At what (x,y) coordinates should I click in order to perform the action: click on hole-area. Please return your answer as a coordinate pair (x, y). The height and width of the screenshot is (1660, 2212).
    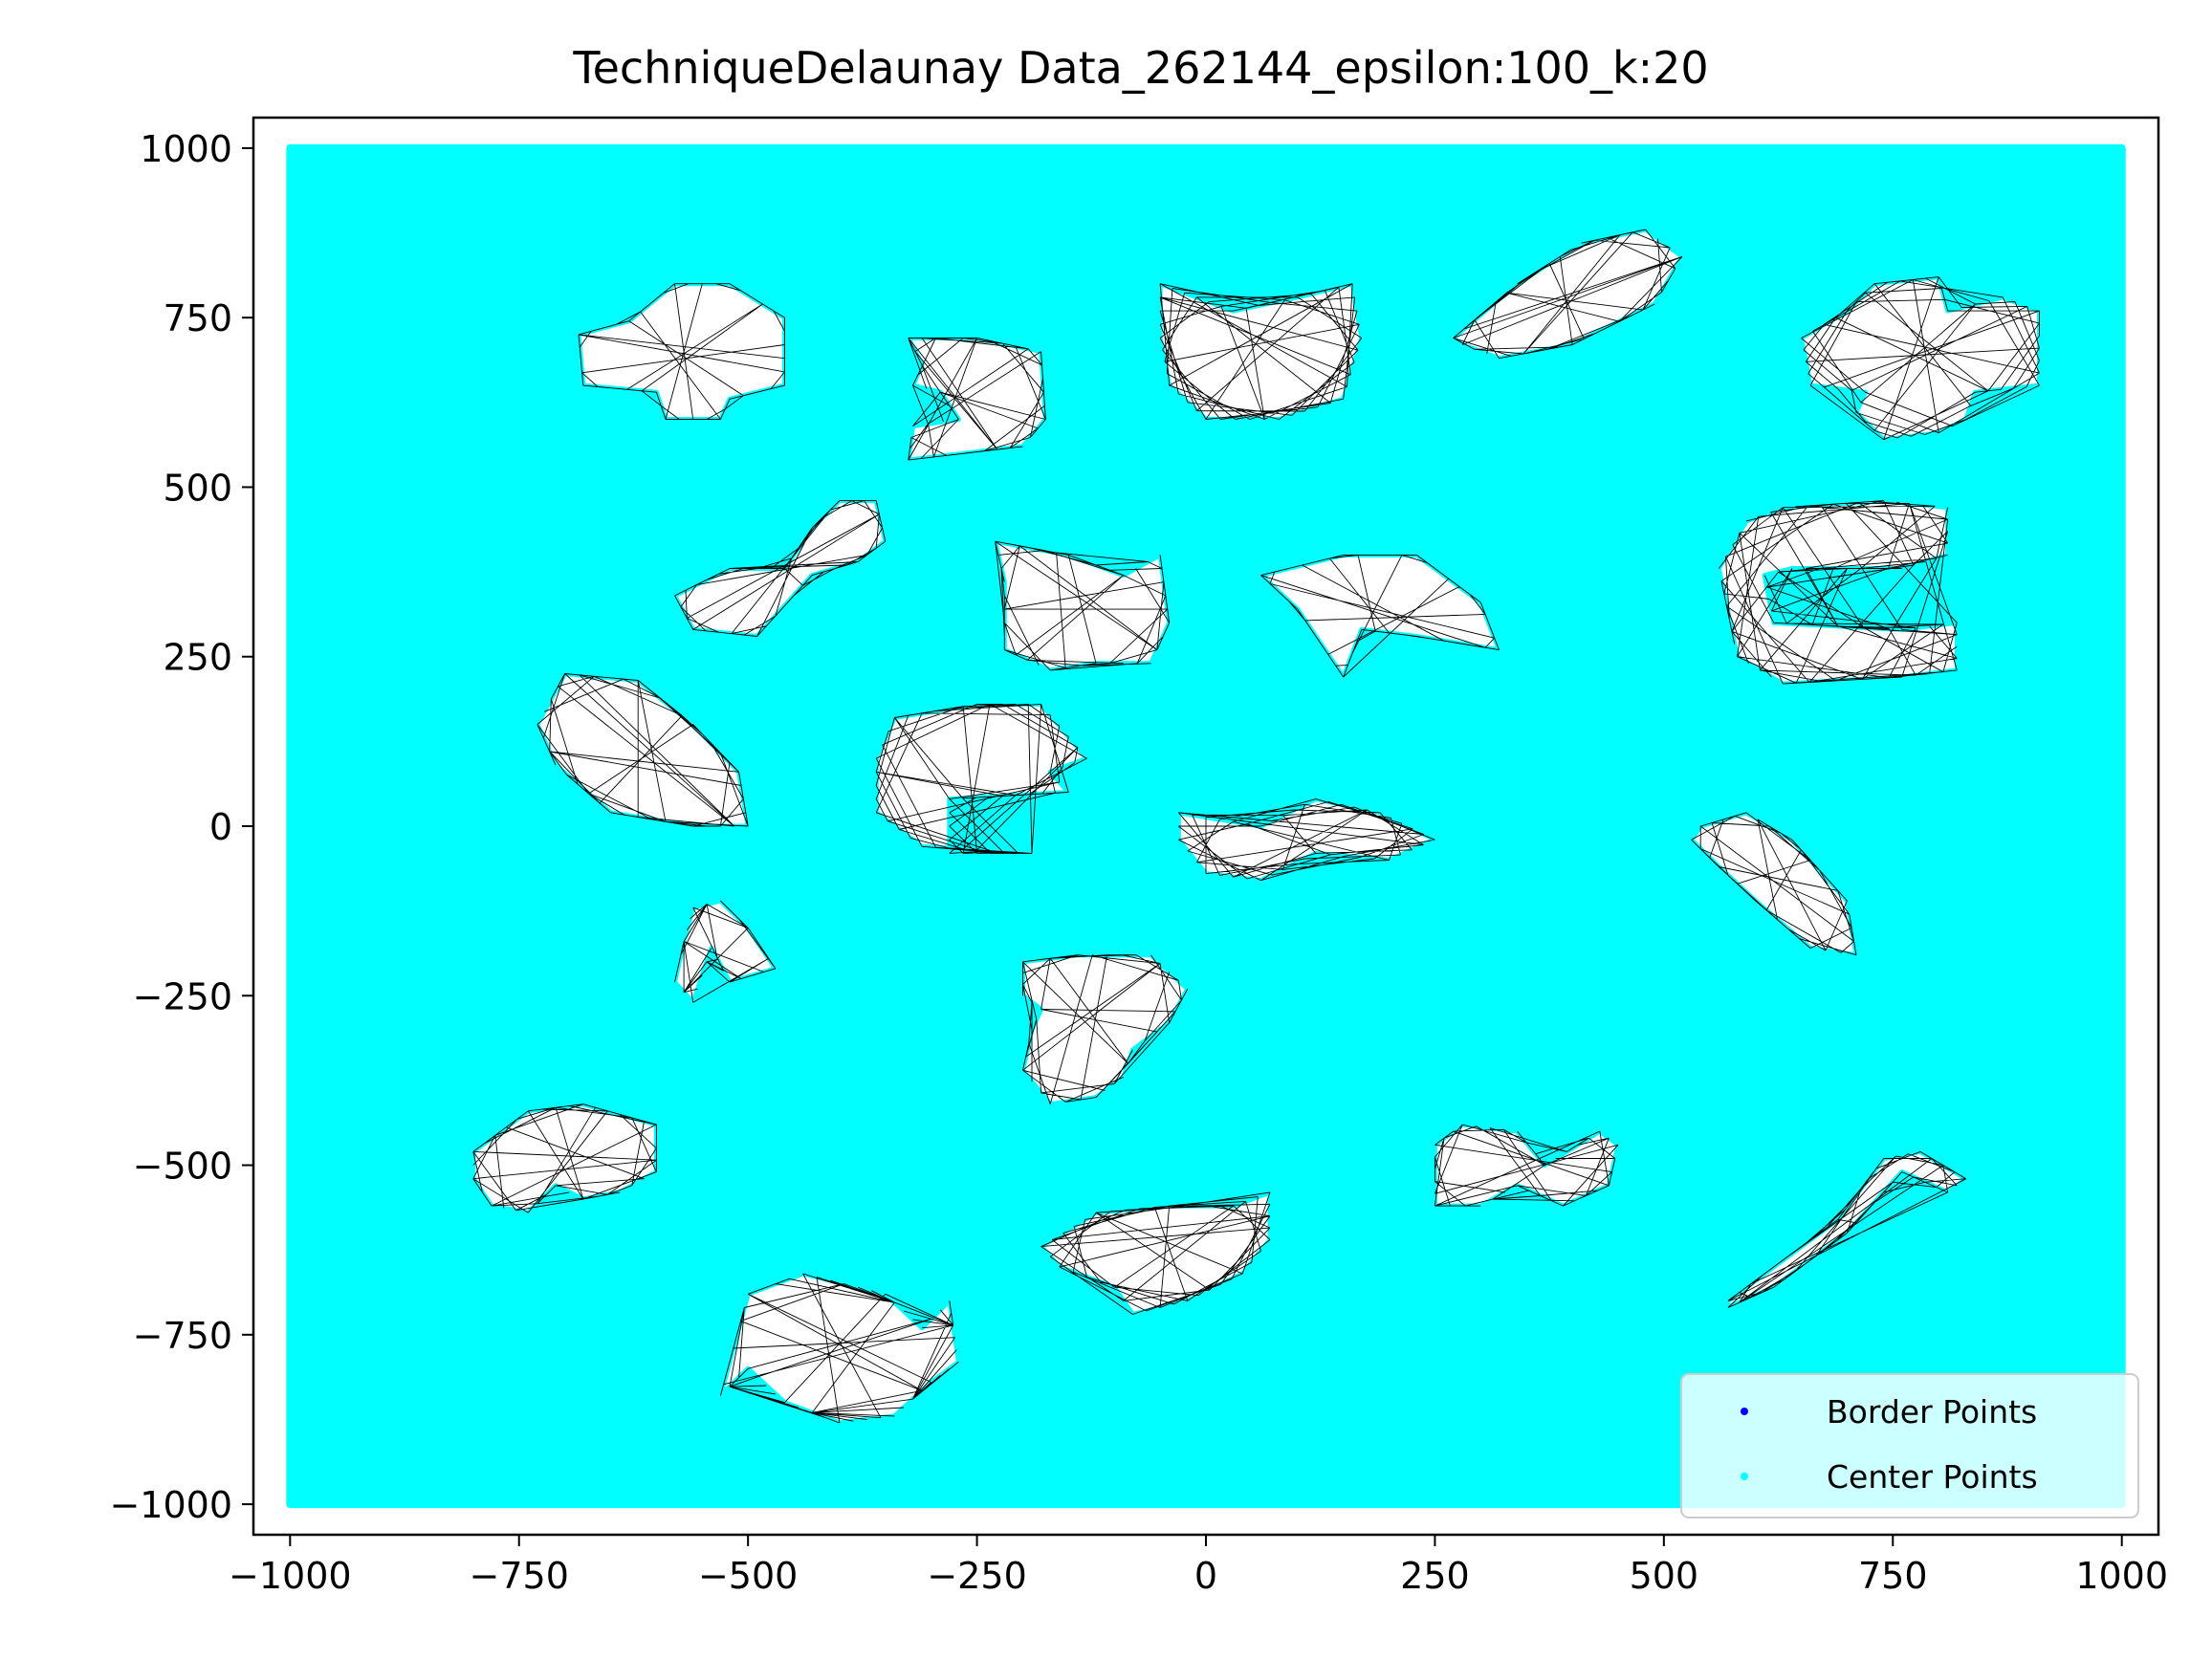
    Looking at the image, I should click on (1105, 1029).